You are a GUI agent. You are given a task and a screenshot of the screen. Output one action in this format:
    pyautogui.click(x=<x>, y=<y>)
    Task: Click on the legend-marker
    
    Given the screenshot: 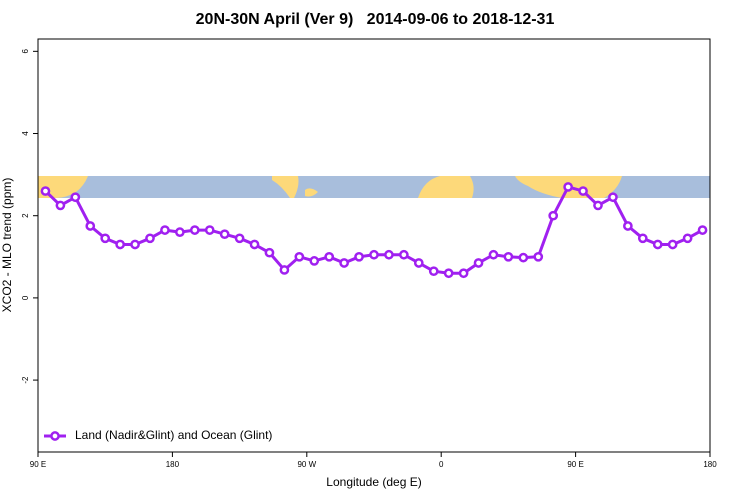 What is the action you would take?
    pyautogui.click(x=55, y=436)
    